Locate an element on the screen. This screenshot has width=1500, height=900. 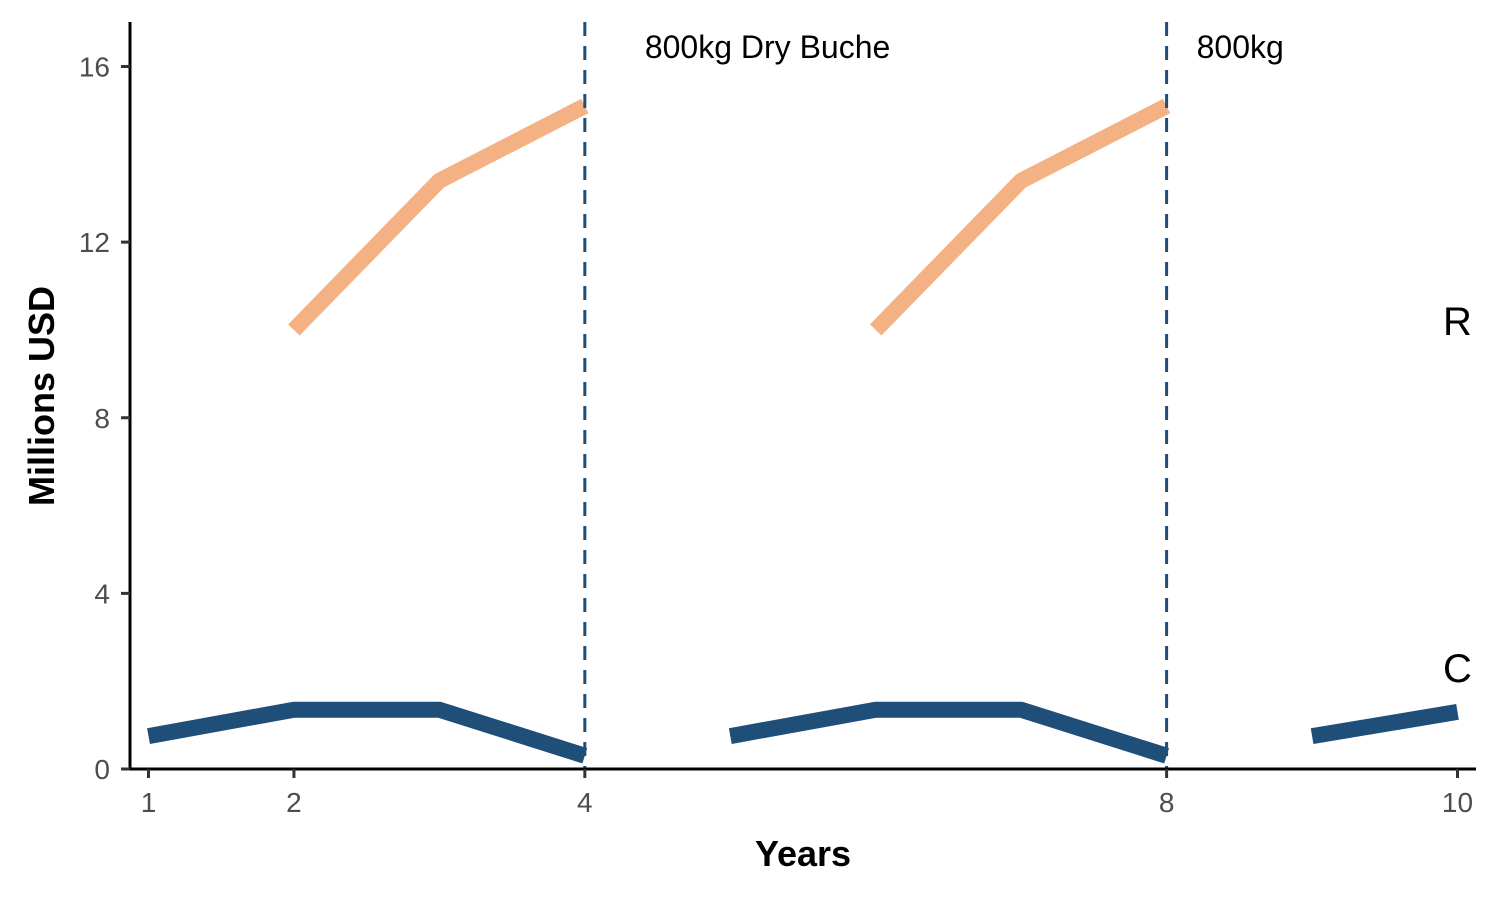
reference-line-label-2: 800kg is located at coordinates (1240, 47).